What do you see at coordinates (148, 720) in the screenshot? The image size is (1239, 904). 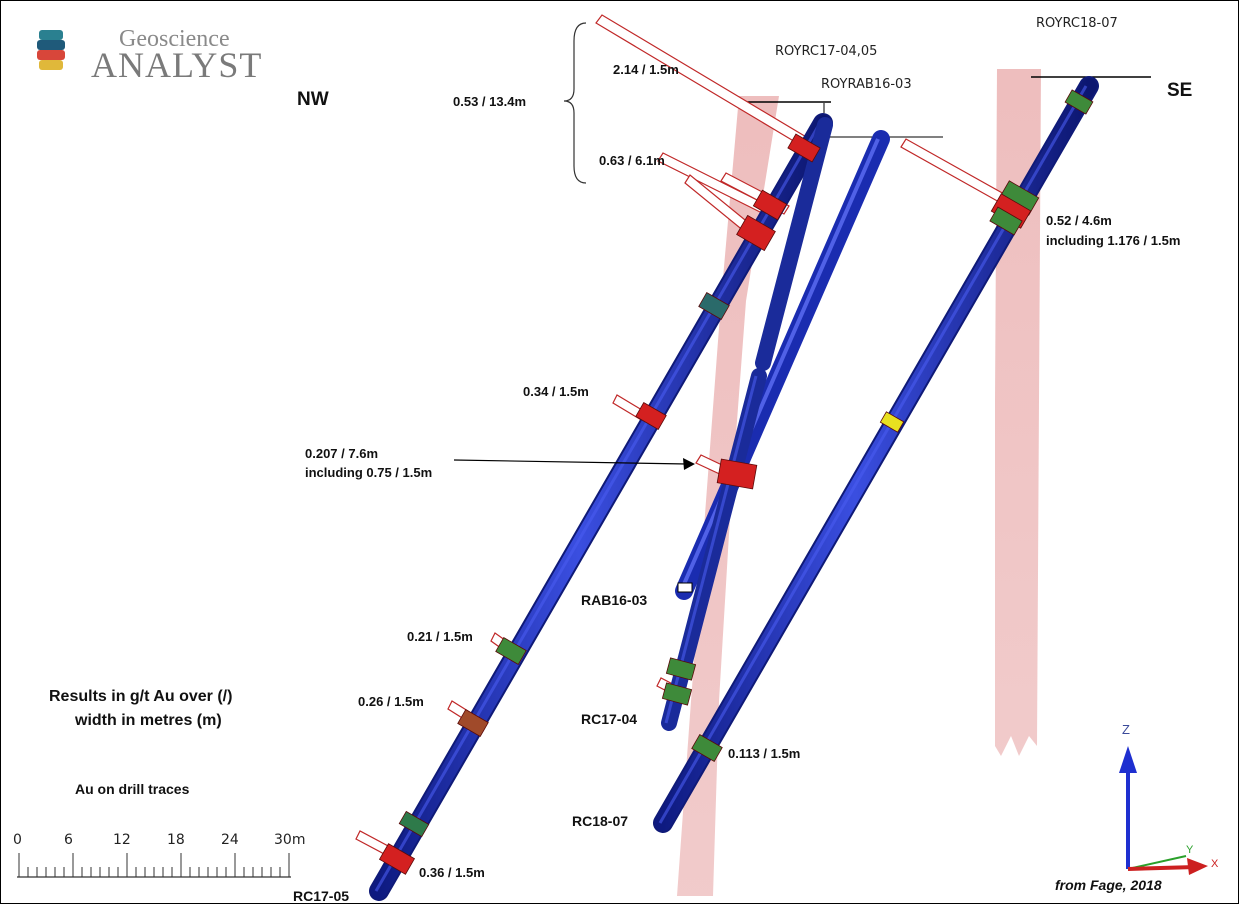 I see `legend-line-2: width in metres (m)` at bounding box center [148, 720].